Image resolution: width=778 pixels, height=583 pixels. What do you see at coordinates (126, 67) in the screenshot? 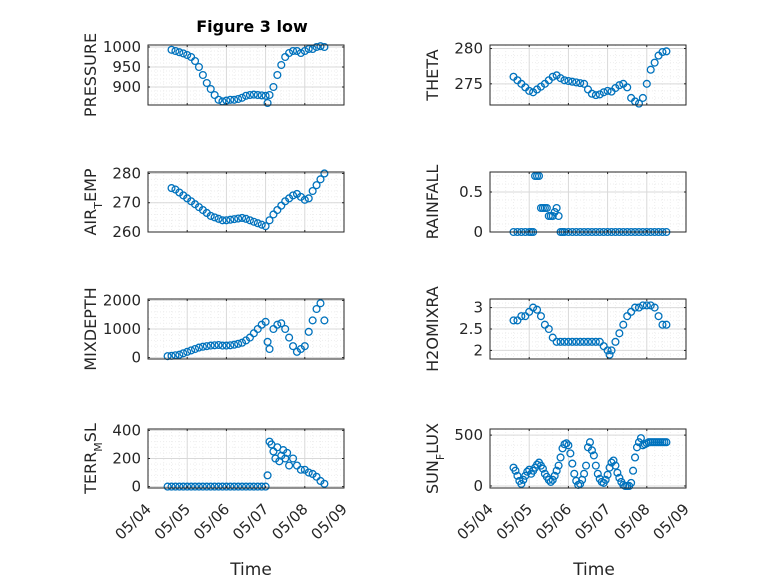
I see `y-tick-label: 950` at bounding box center [126, 67].